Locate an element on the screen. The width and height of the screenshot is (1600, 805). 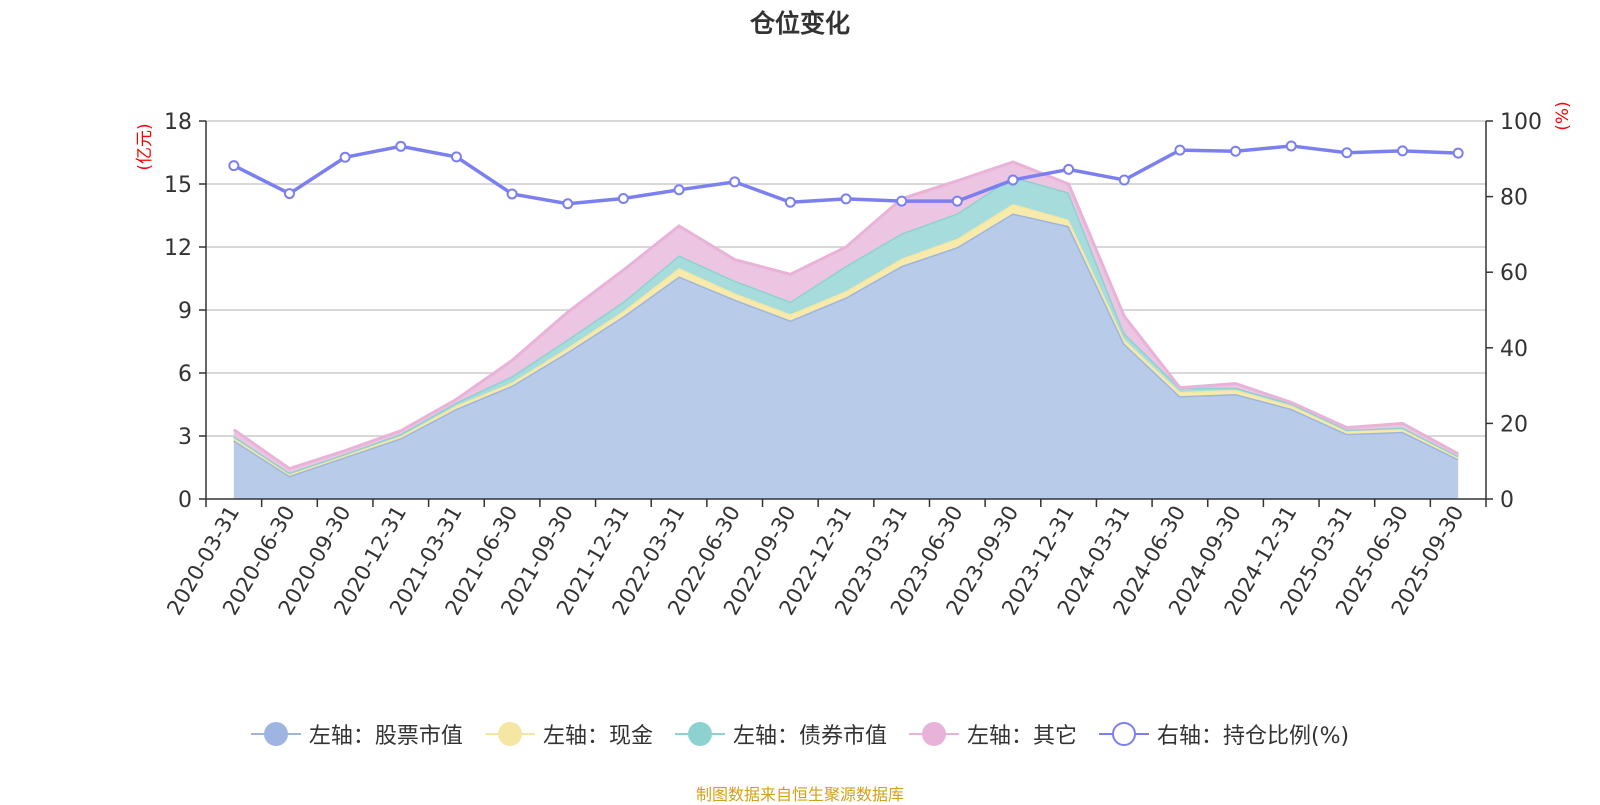
legend-item-4: 右轴：持仓比例(%) is located at coordinates (1224, 734).